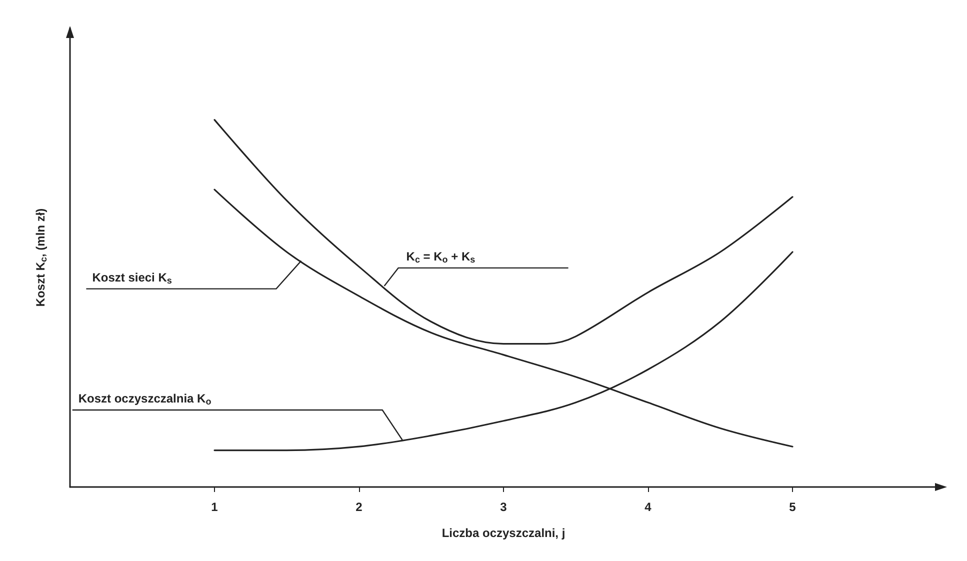 The image size is (967, 561). I want to click on x-tick-label: 4, so click(648, 507).